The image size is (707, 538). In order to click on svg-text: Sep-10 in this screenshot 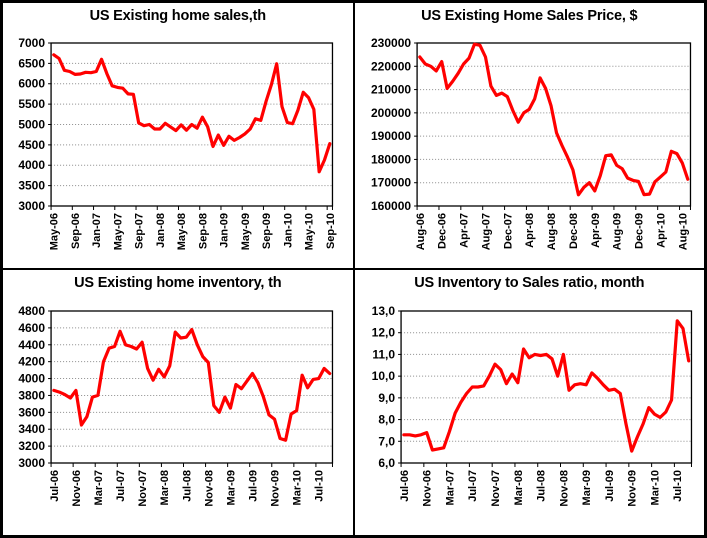, I will do `click(331, 231)`.